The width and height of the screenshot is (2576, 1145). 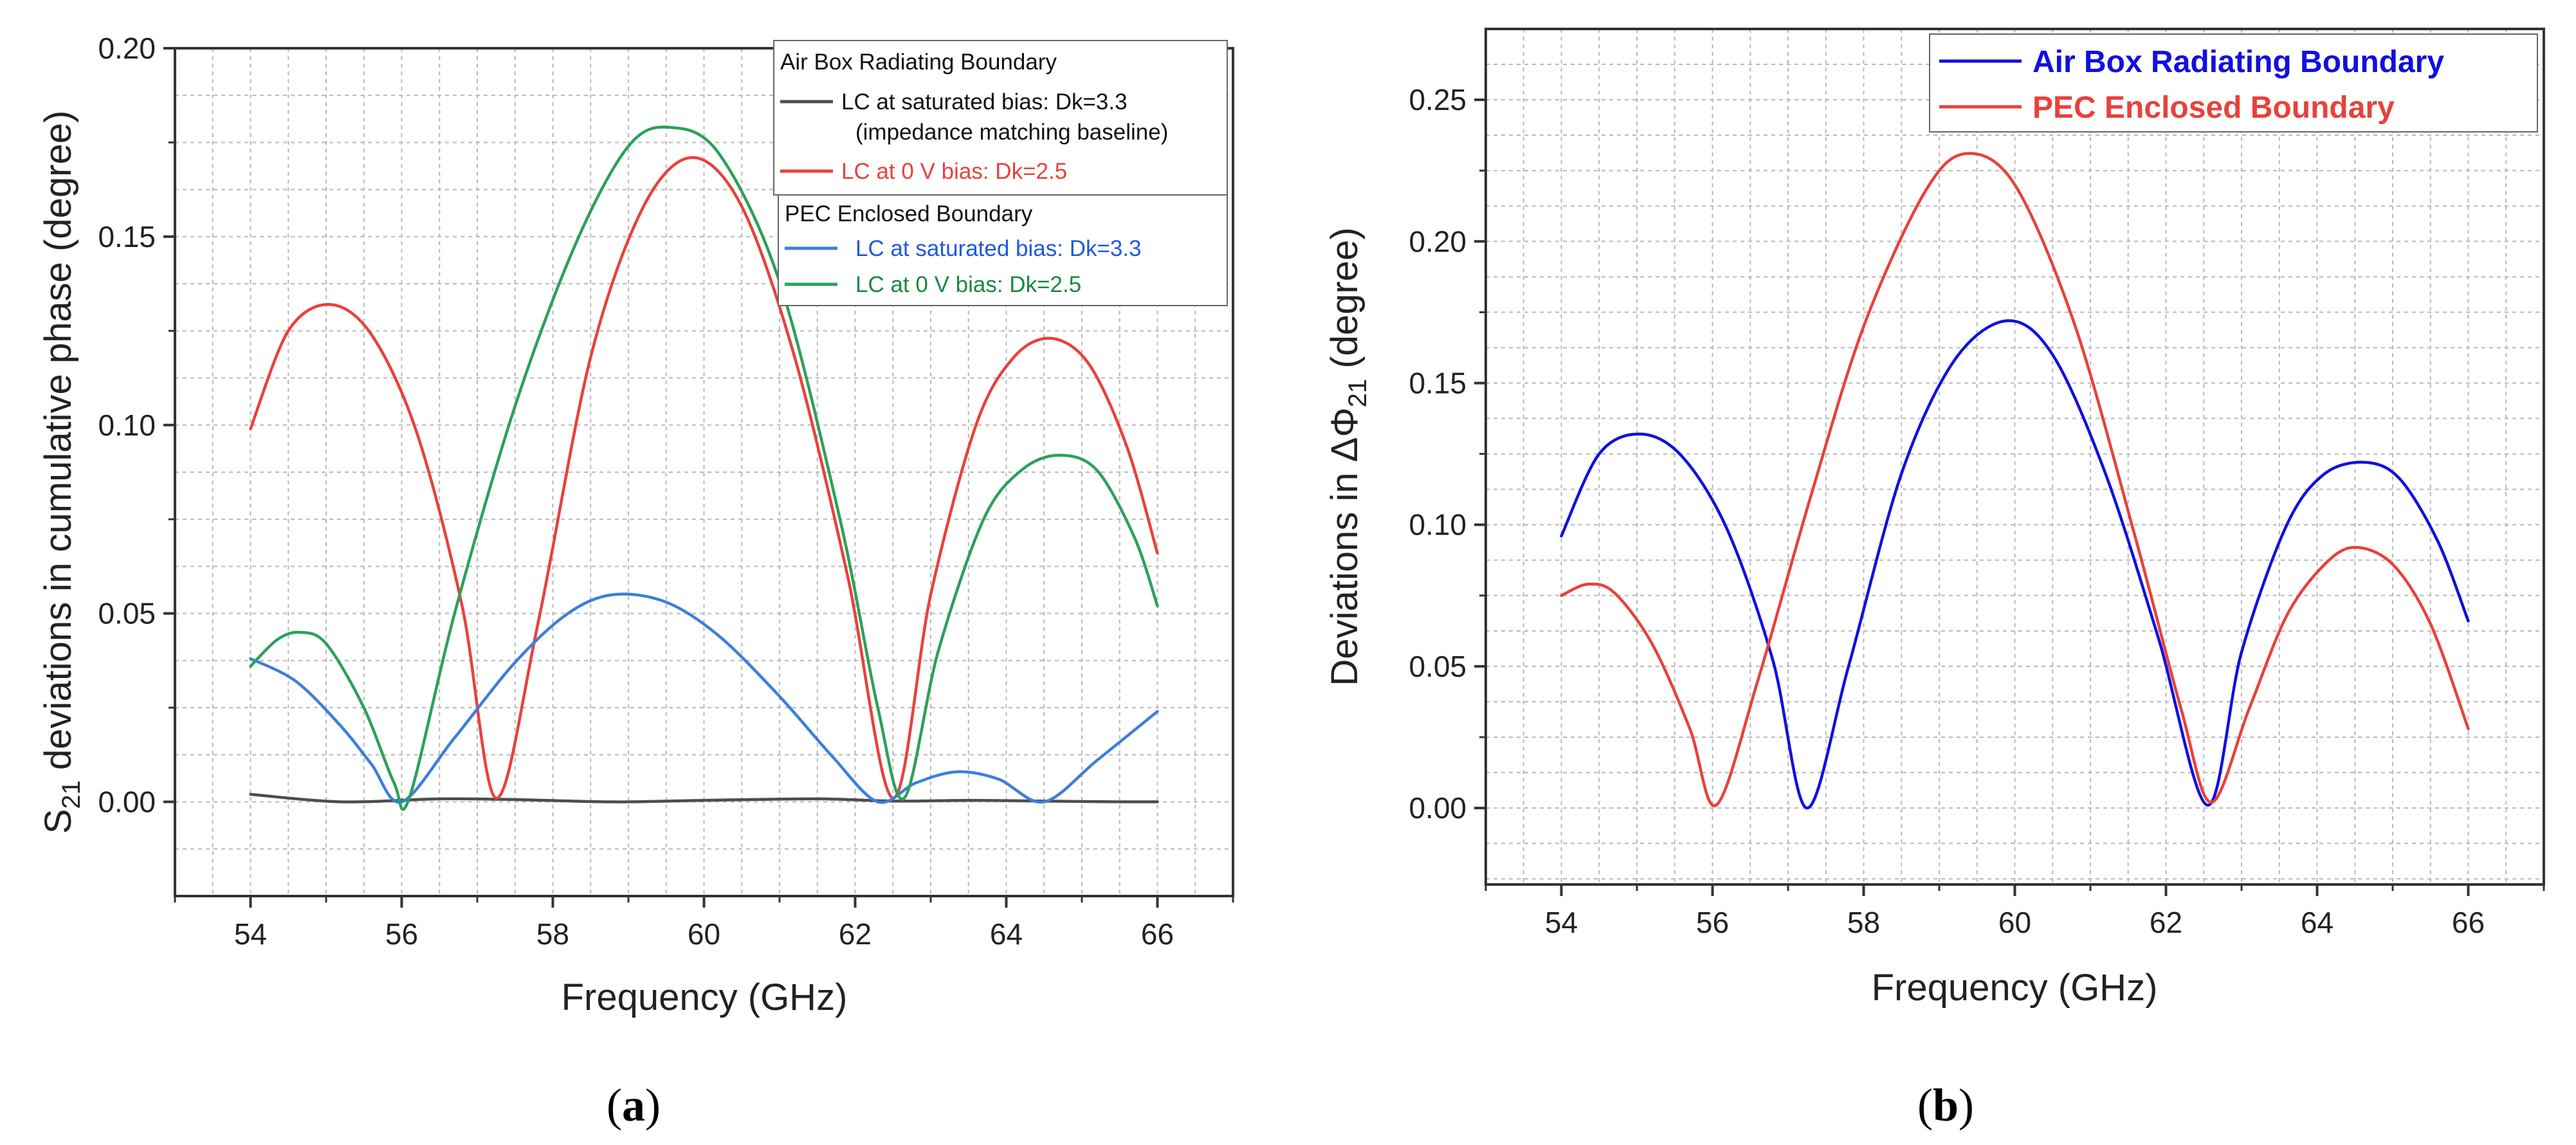 What do you see at coordinates (634, 1105) in the screenshot?
I see `panel-label-a: (a)` at bounding box center [634, 1105].